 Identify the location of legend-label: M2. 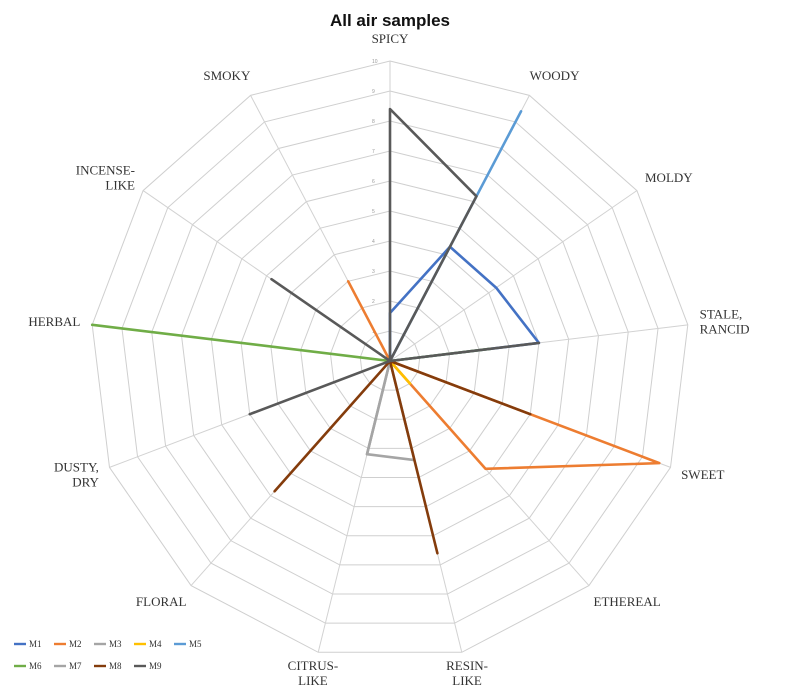
(75, 644).